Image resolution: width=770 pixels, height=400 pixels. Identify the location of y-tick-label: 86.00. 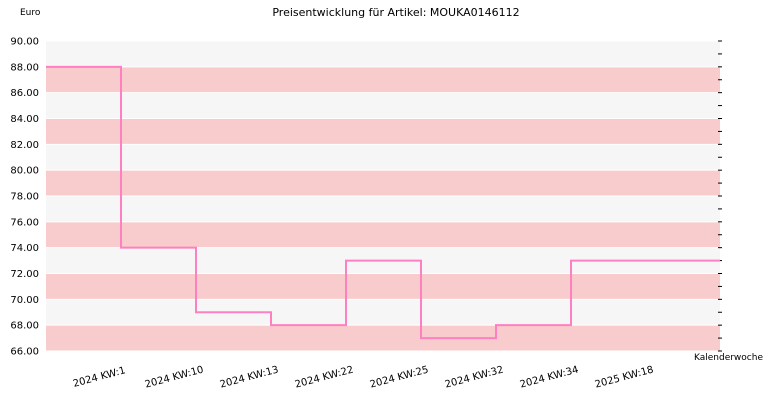
(24, 93).